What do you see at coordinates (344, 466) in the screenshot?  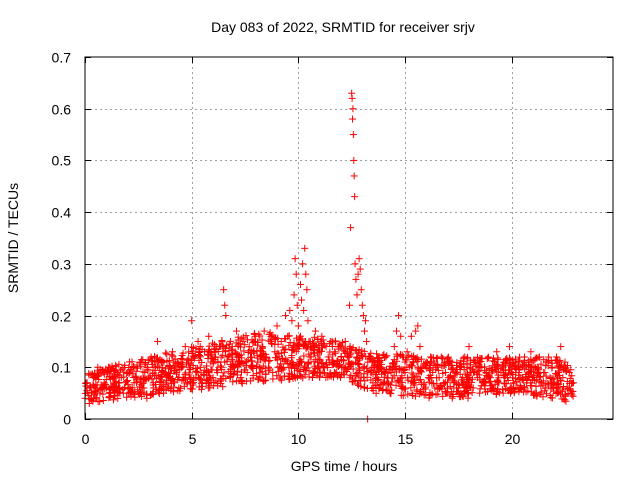 I see `x-axis-label: GPS time / hours` at bounding box center [344, 466].